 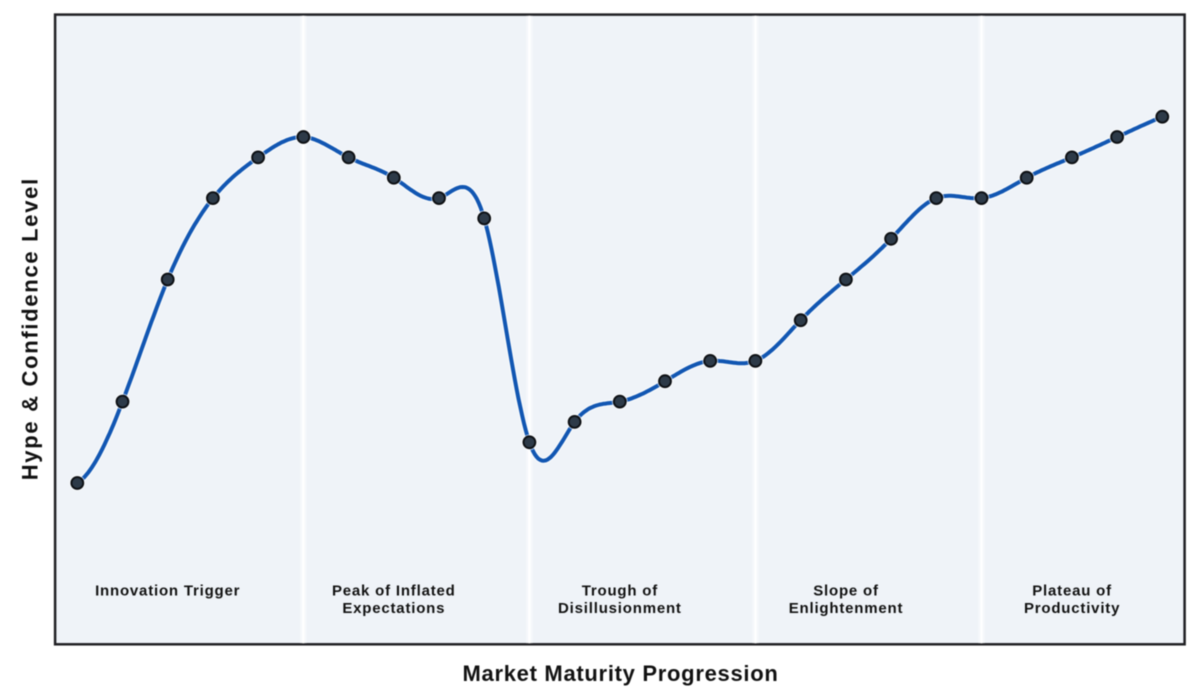 What do you see at coordinates (846, 591) in the screenshot?
I see `svg-text: Slope of` at bounding box center [846, 591].